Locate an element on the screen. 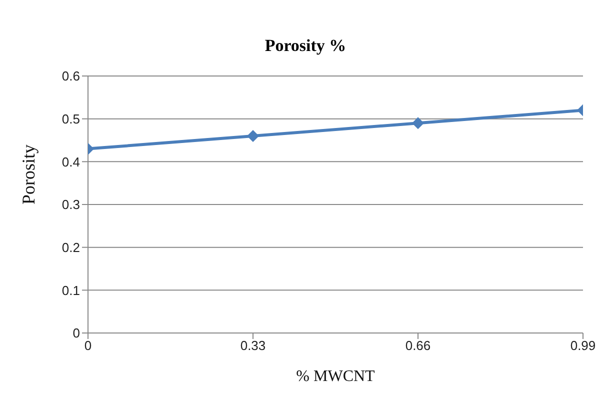 This screenshot has height=401, width=611. x-tick-label: 0 is located at coordinates (88, 346).